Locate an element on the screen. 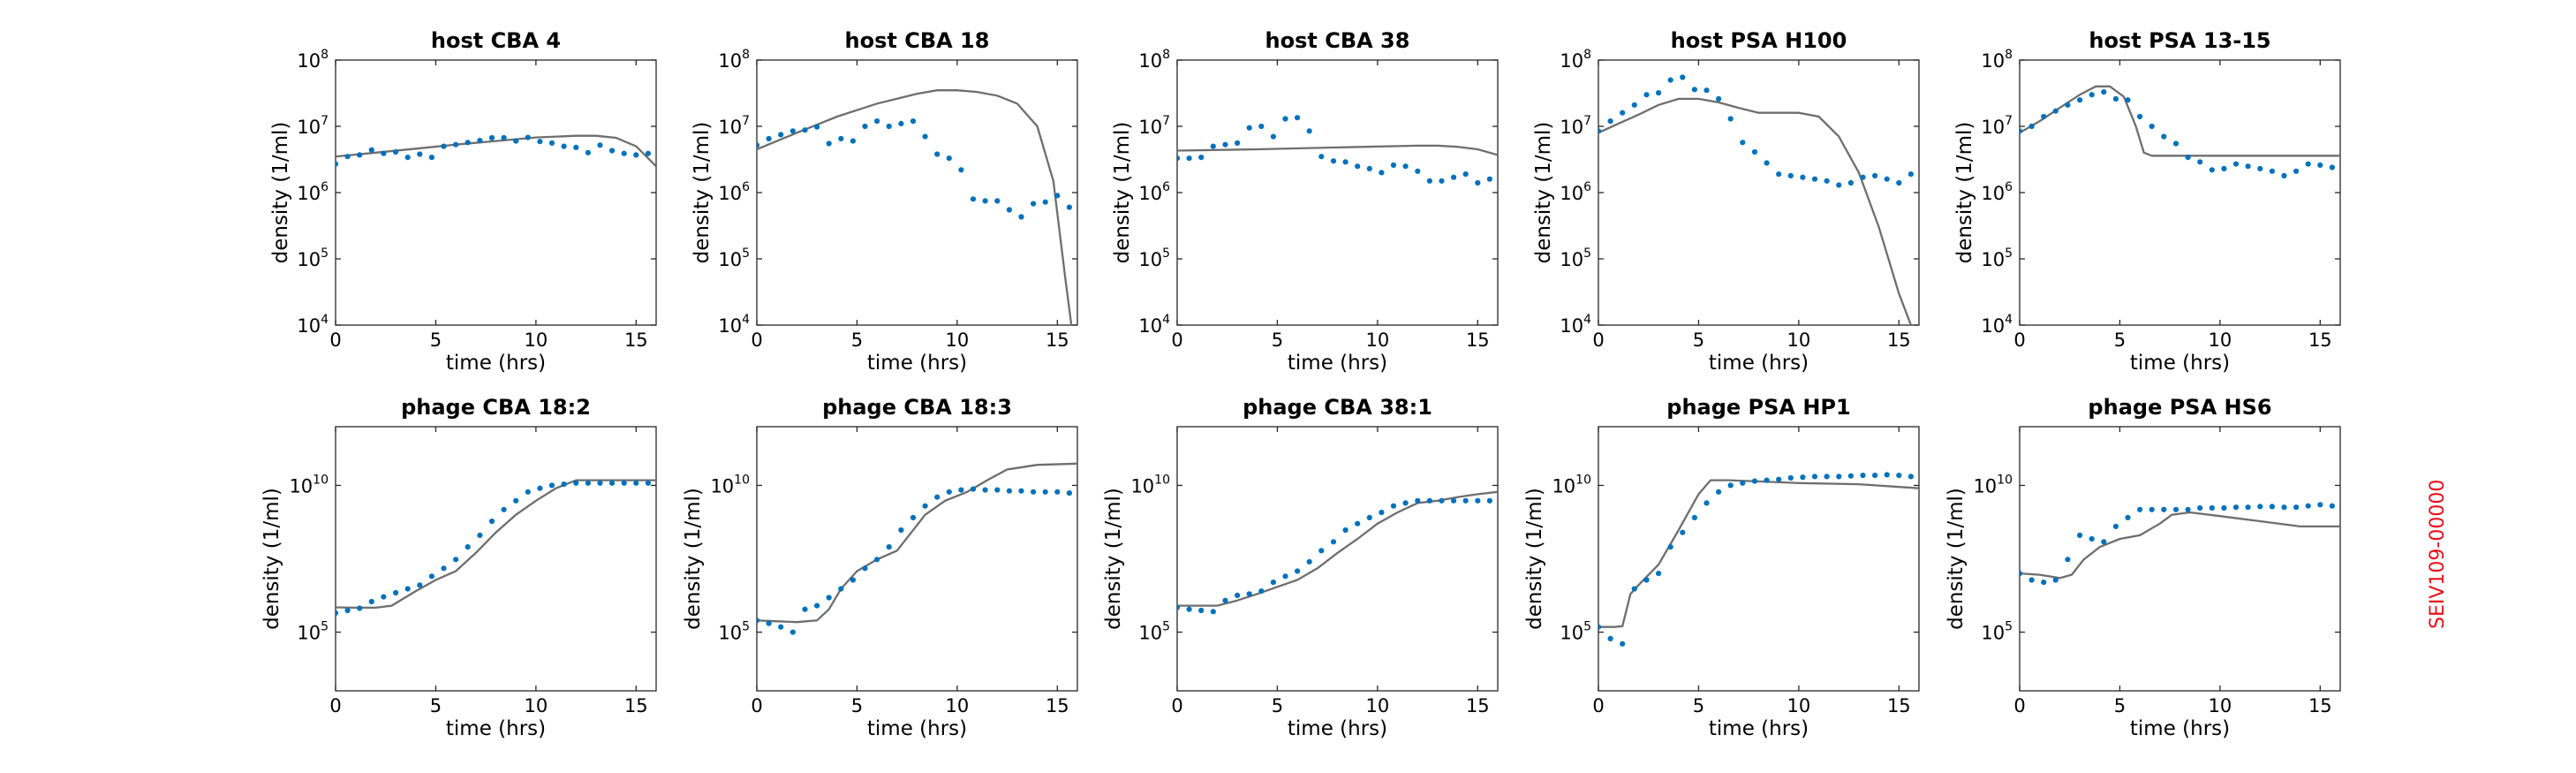 Image resolution: width=2576 pixels, height=773 pixels. y-tick-label: 10⁷ is located at coordinates (313, 126).